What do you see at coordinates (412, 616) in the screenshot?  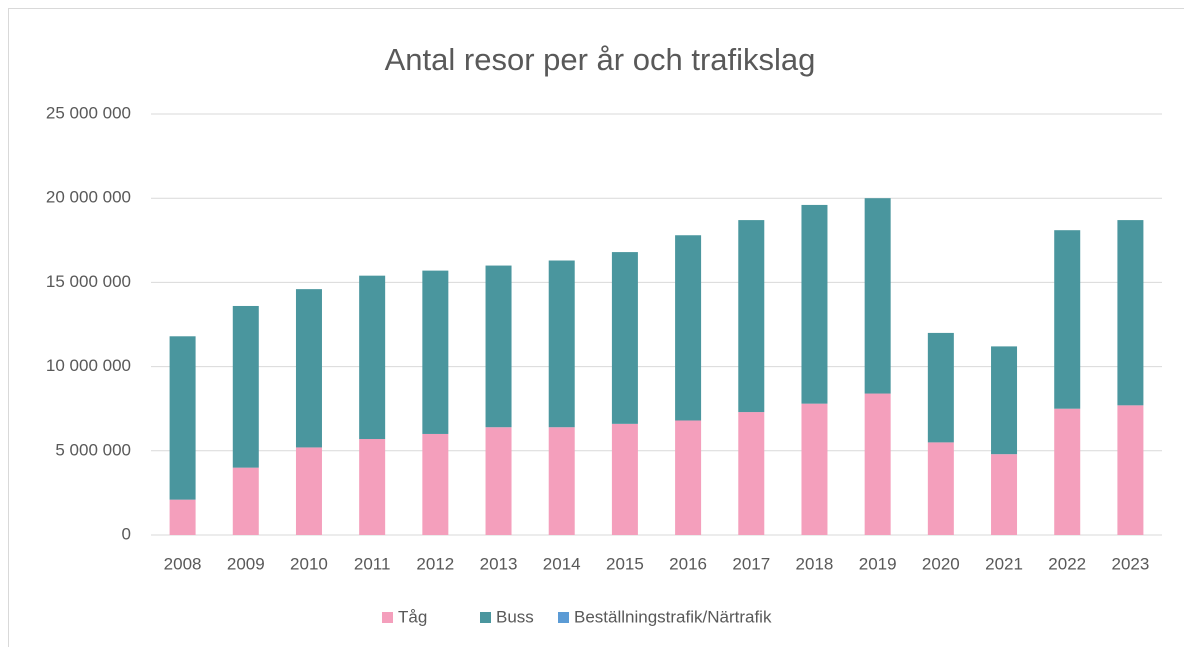 I see `legend-label: Tåg` at bounding box center [412, 616].